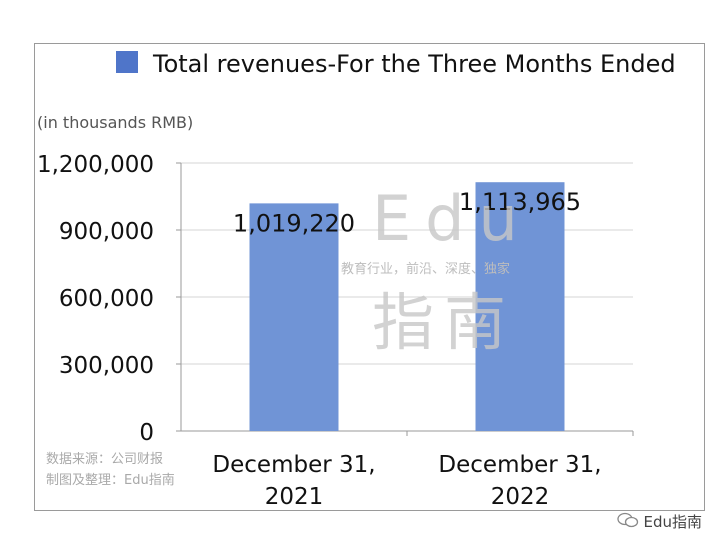  What do you see at coordinates (106, 232) in the screenshot?
I see `y-tick-label: 900,000` at bounding box center [106, 232].